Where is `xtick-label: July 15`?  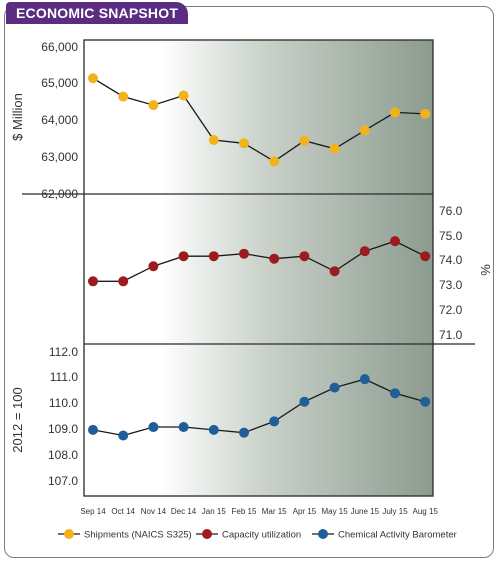 xtick-label: July 15 is located at coordinates (395, 511).